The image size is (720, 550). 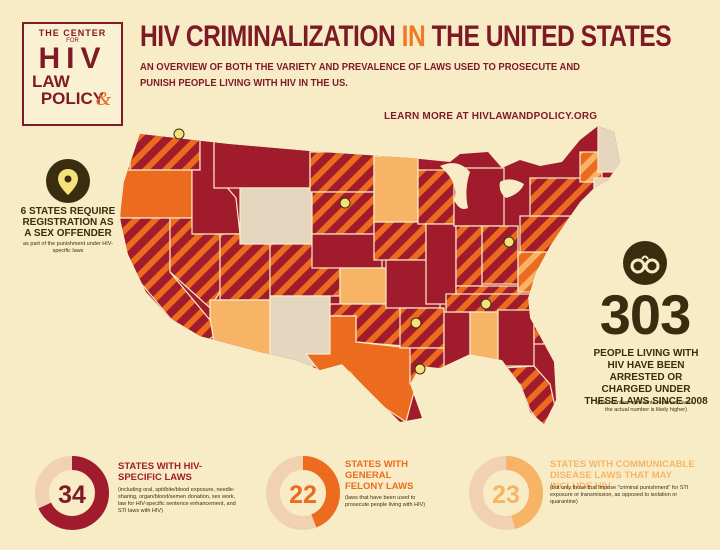 I want to click on state-nj, so click(x=579, y=238).